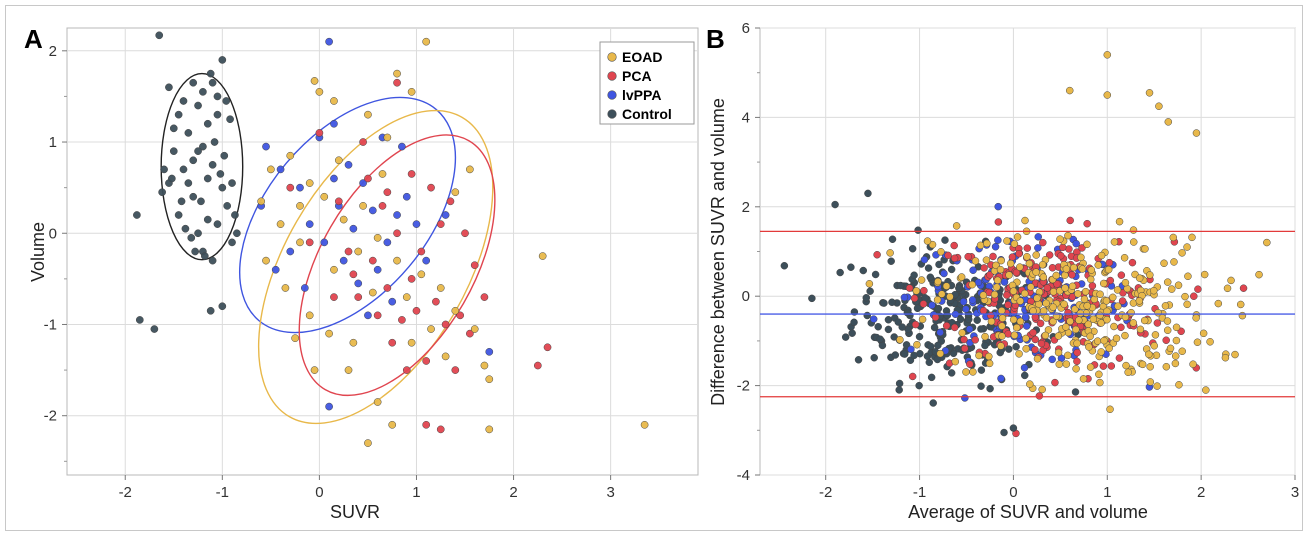  I want to click on legend-label-eoad: EOAD, so click(642, 57).